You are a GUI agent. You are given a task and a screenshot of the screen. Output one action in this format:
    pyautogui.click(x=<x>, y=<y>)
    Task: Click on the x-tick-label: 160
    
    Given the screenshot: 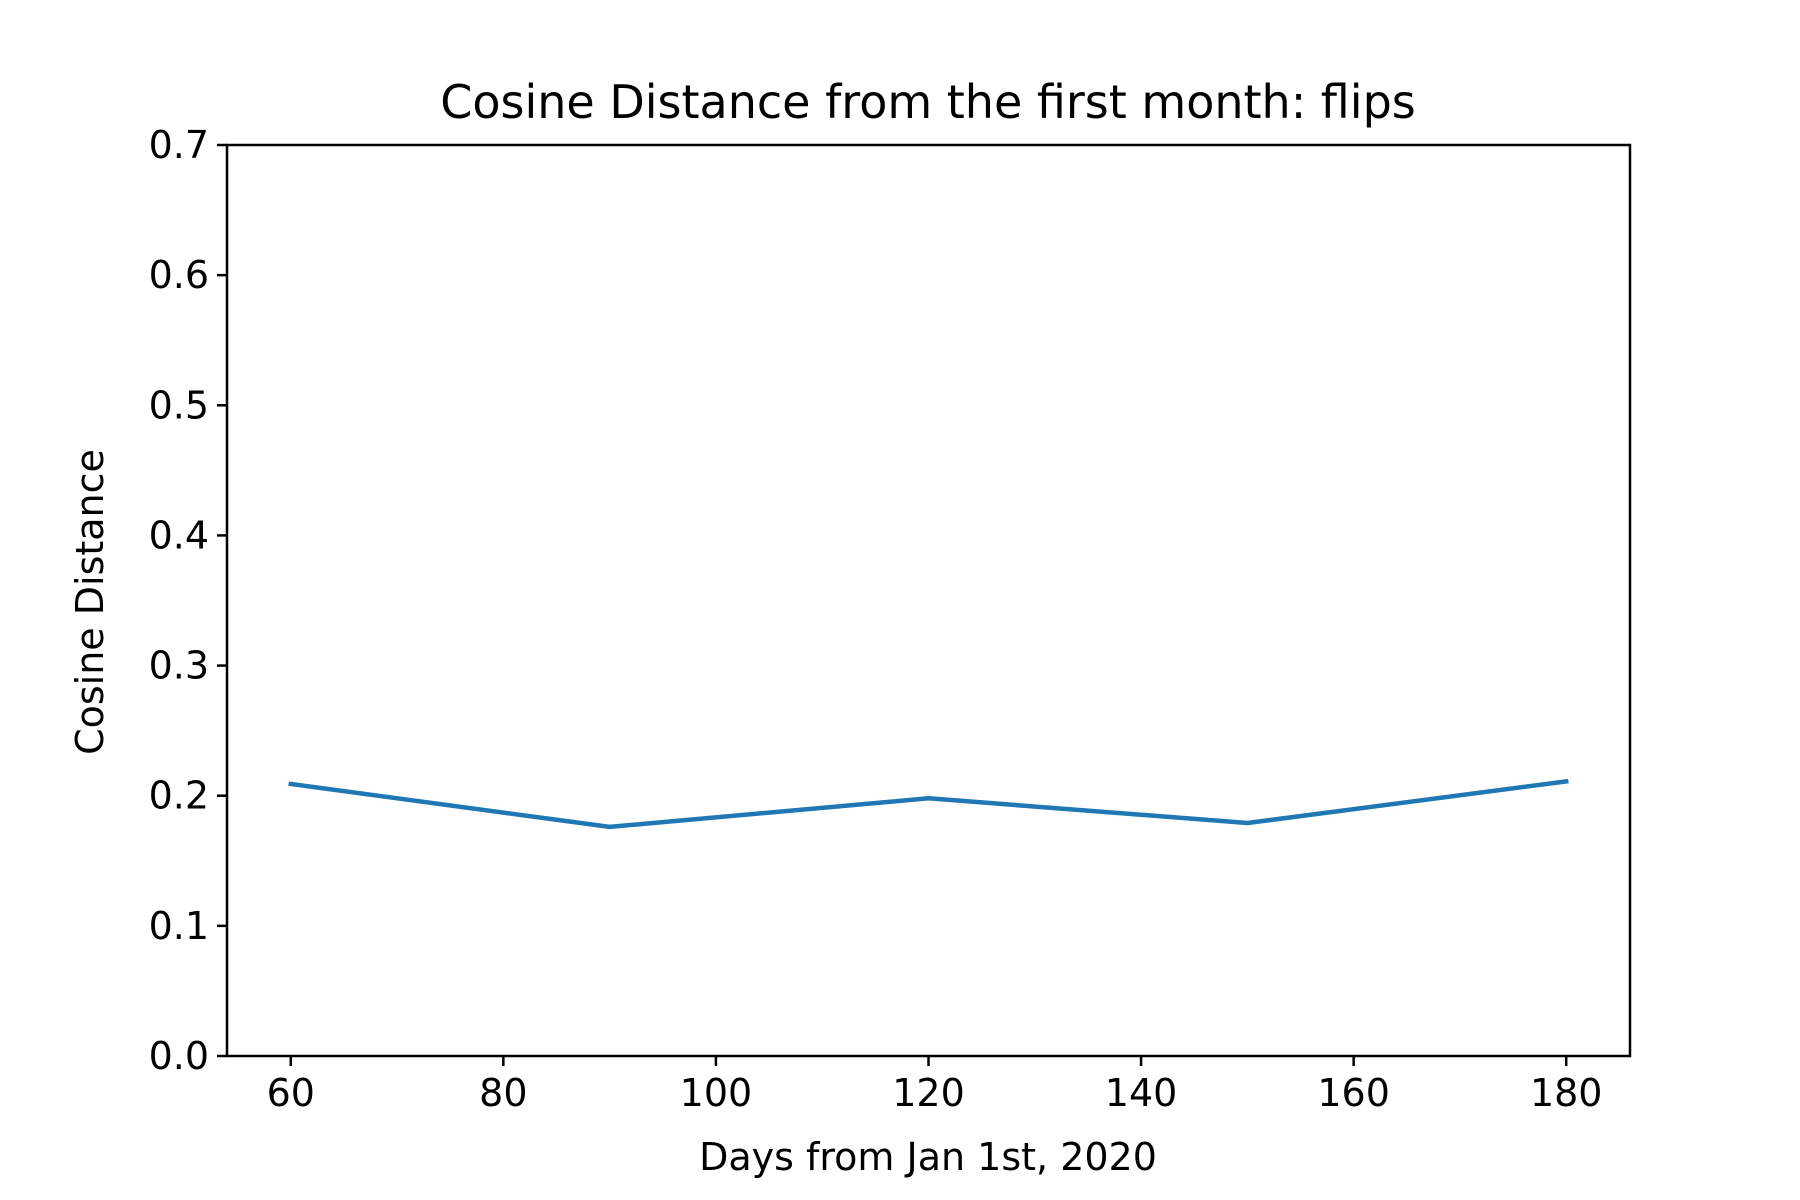 What is the action you would take?
    pyautogui.click(x=1353, y=1093)
    